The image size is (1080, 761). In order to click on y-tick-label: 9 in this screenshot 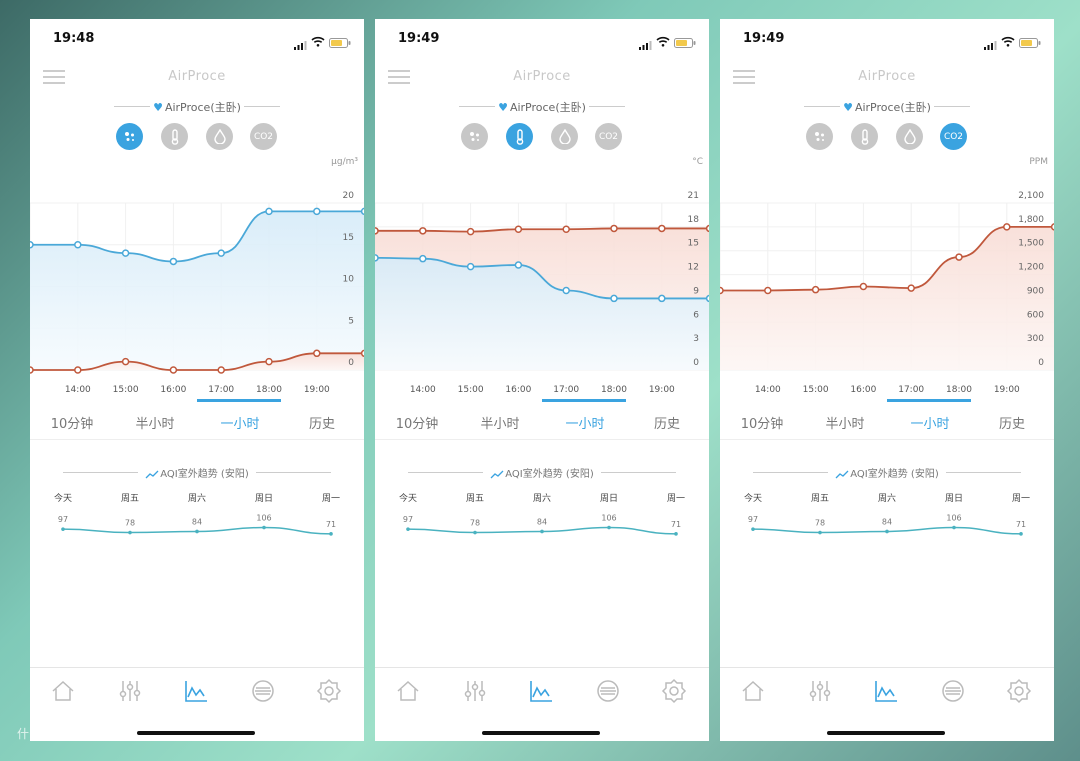, I will do `click(696, 291)`.